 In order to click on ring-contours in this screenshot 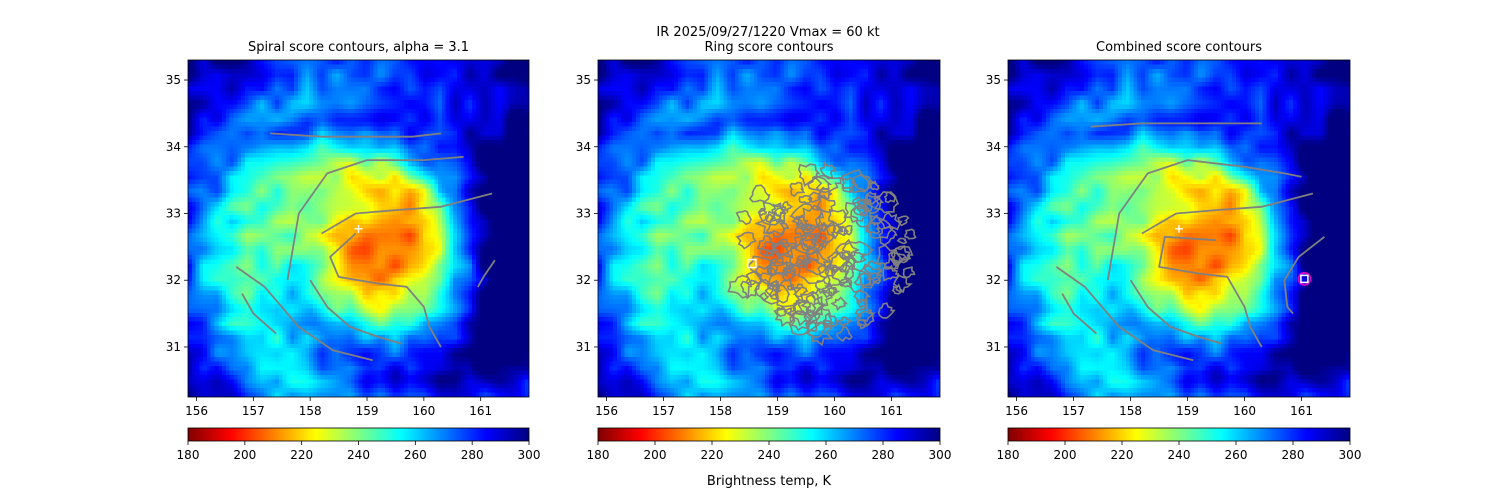, I will do `click(822, 254)`.